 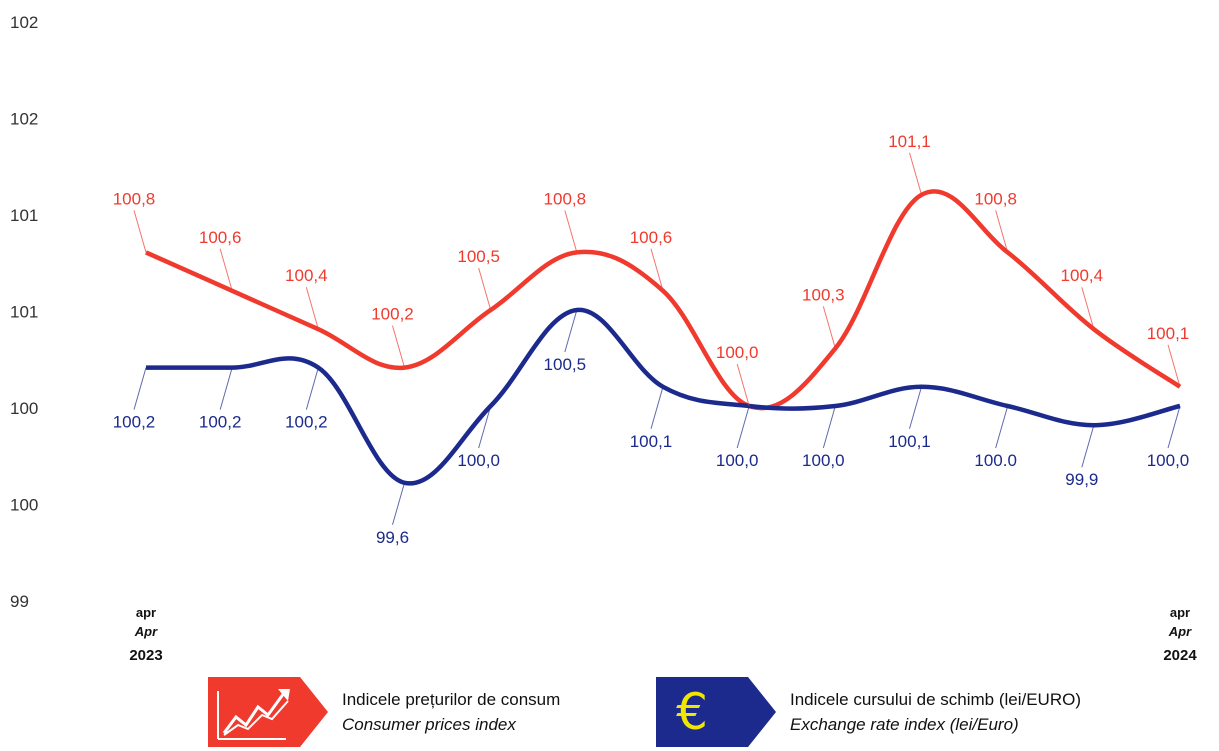 I want to click on data-label-cpi: 100,1, so click(x=1168, y=333).